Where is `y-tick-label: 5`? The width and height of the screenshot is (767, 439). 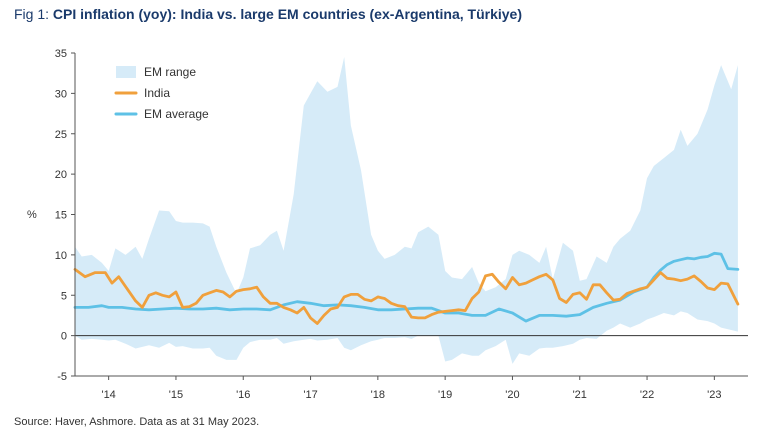 y-tick-label: 5 is located at coordinates (64, 296).